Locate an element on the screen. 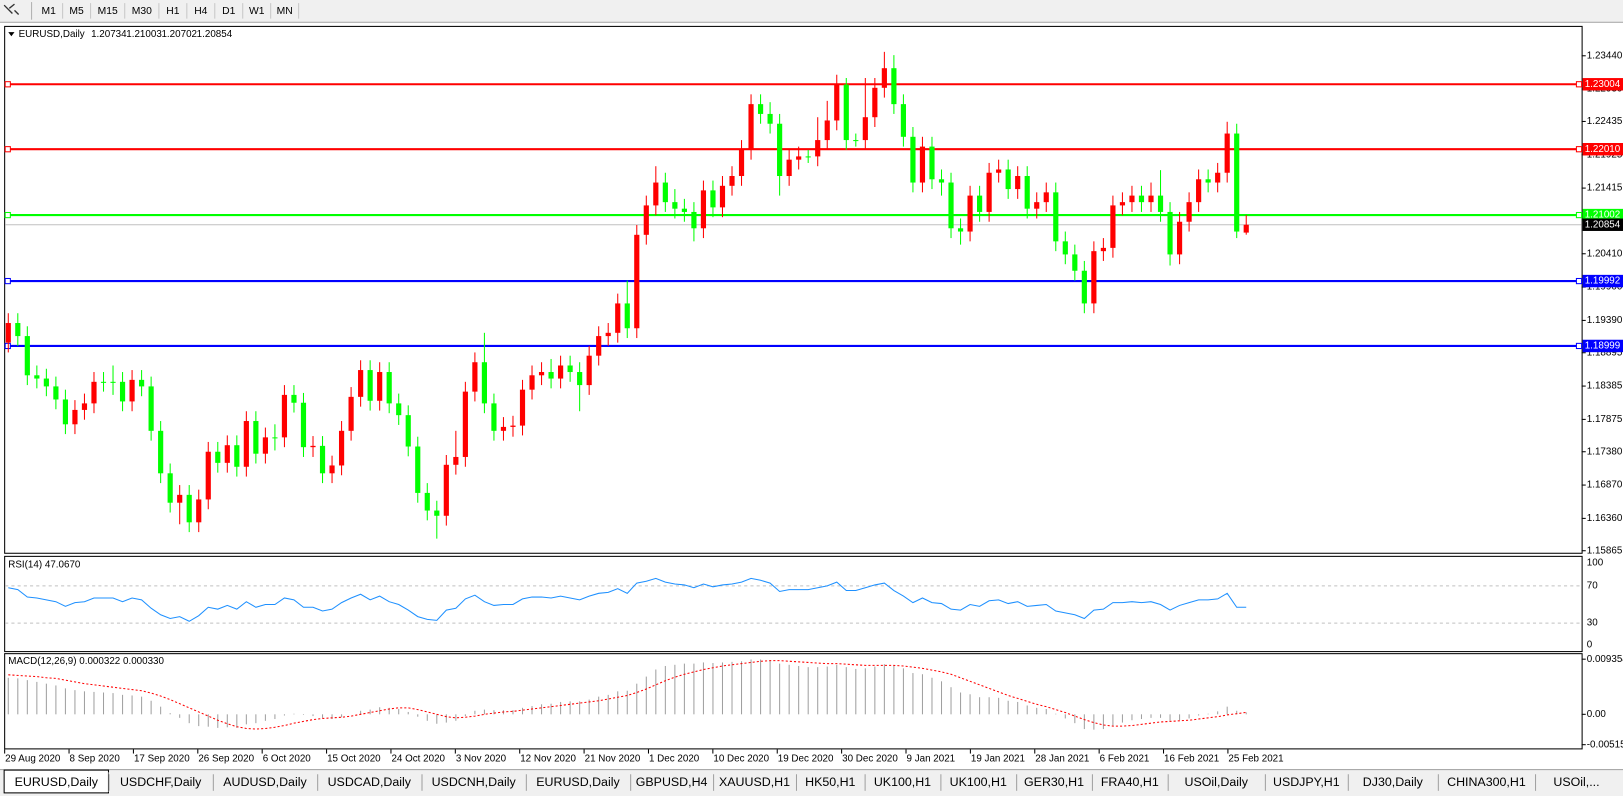 The height and width of the screenshot is (796, 1623). x-tick-label: 26 Sep 2020 is located at coordinates (226, 758).